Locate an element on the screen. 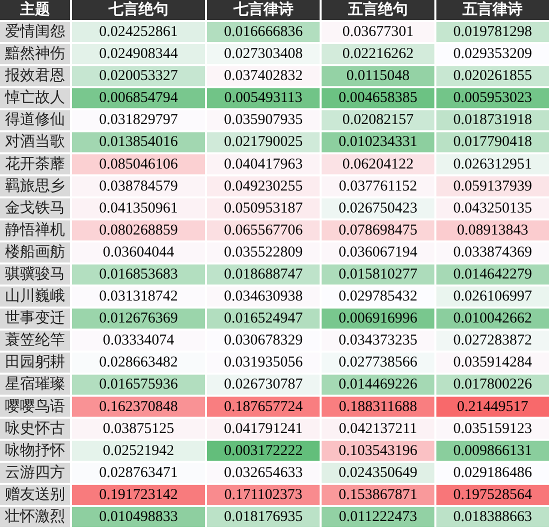 This screenshot has height=529, width=549. data-label: 0.010042662 is located at coordinates (492, 318).